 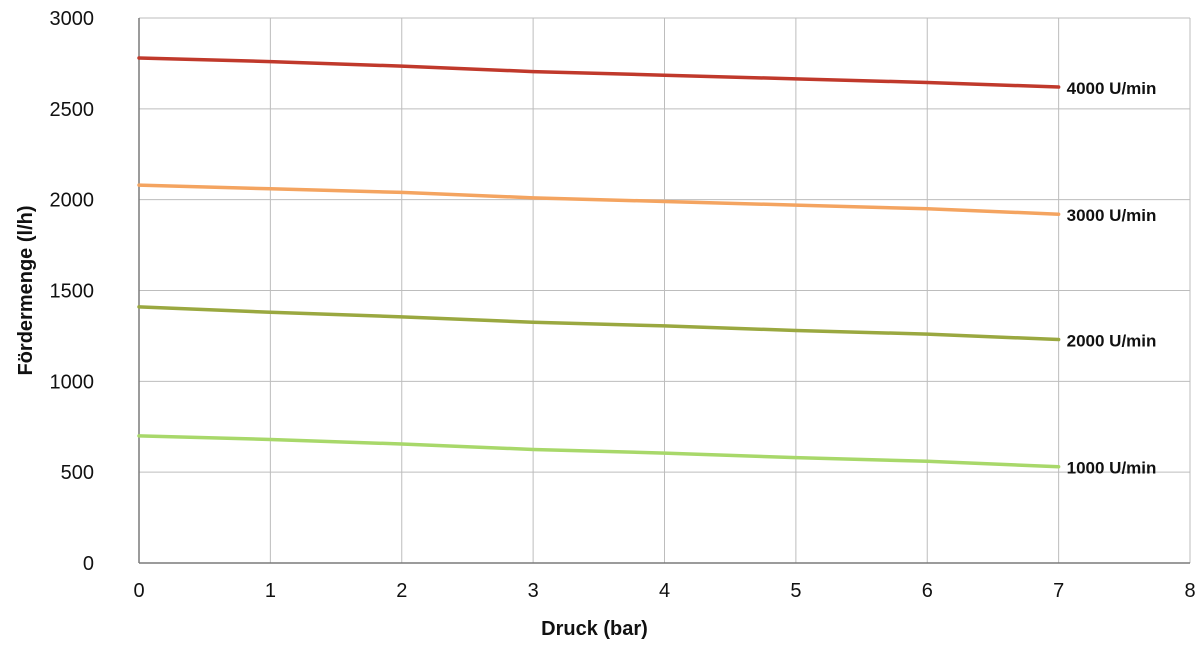 I want to click on series-label-0: 4000 U/min, so click(x=1112, y=88).